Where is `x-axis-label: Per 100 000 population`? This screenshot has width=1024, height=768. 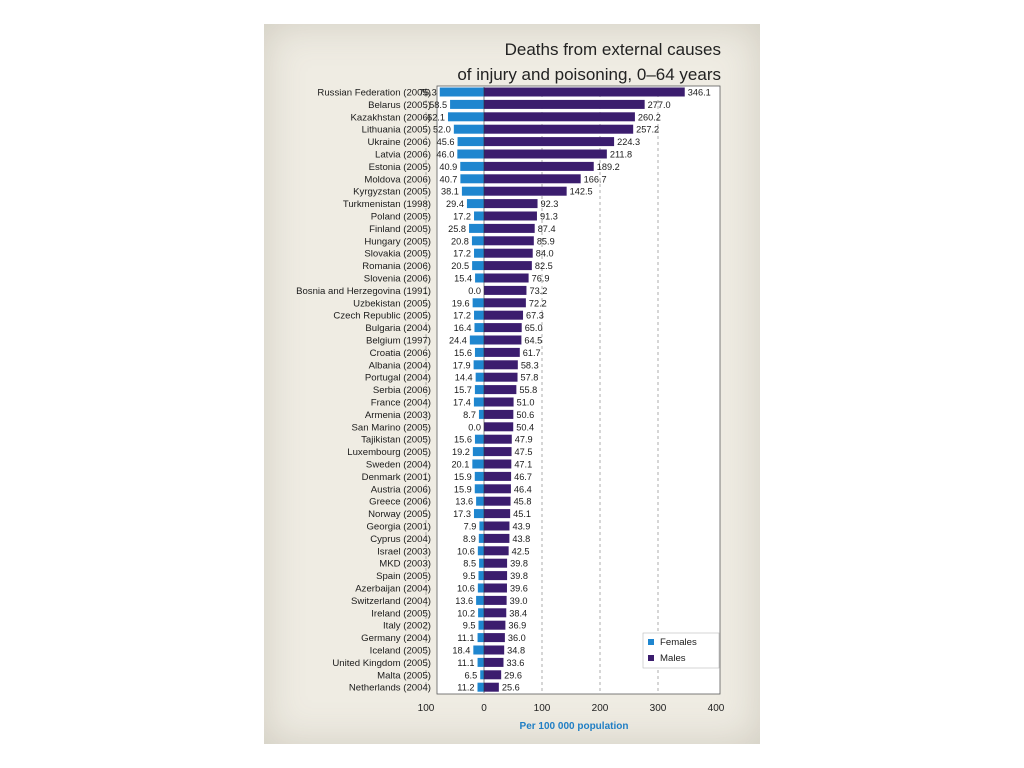 x-axis-label: Per 100 000 population is located at coordinates (574, 726).